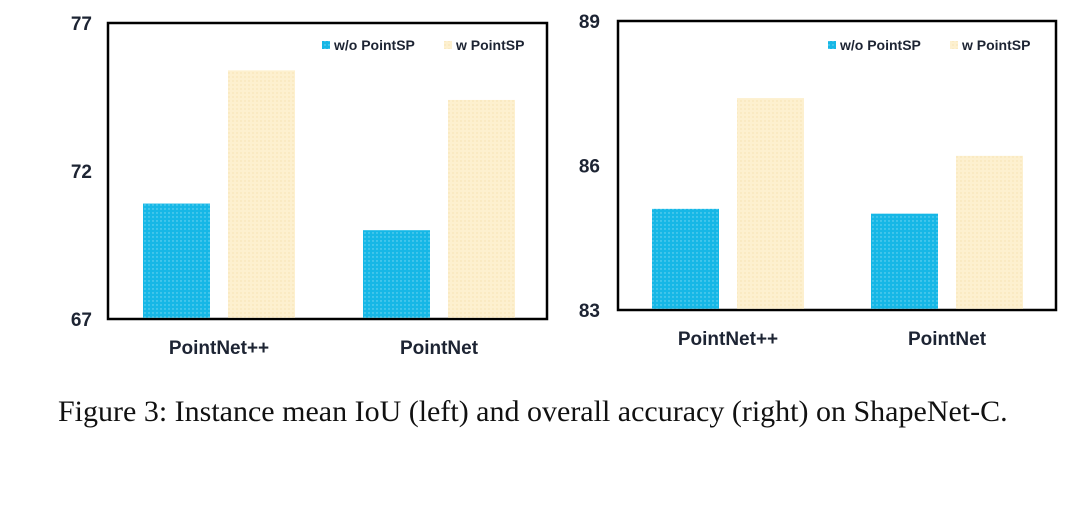  Describe the element at coordinates (989, 232) in the screenshot. I see `right-bar-pointnet-w-pointsp` at that location.